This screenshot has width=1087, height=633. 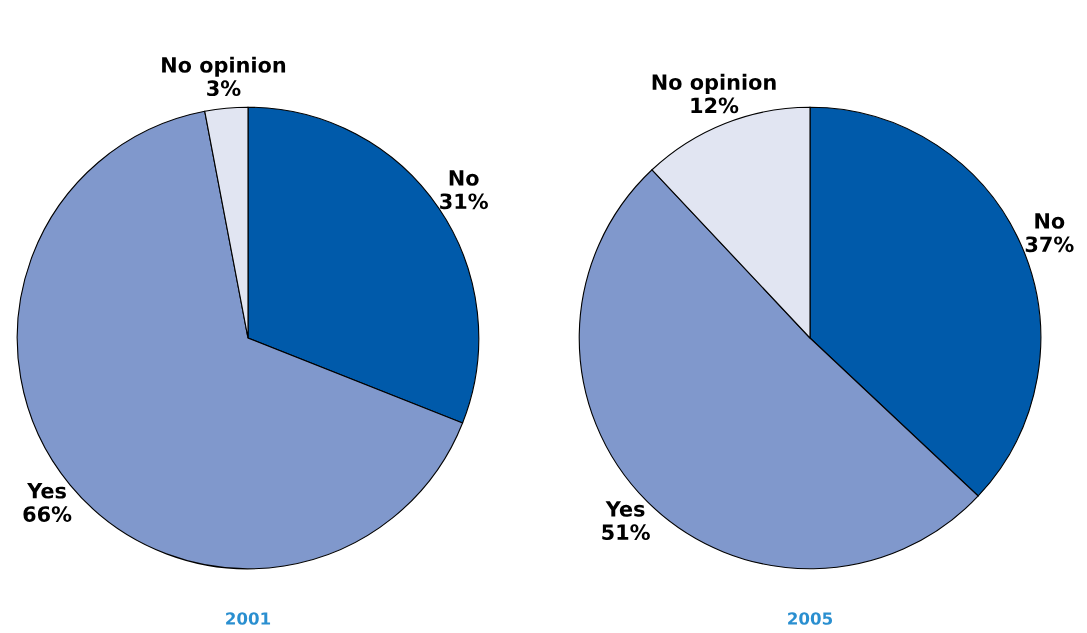 What do you see at coordinates (224, 88) in the screenshot?
I see `data-label: 3%` at bounding box center [224, 88].